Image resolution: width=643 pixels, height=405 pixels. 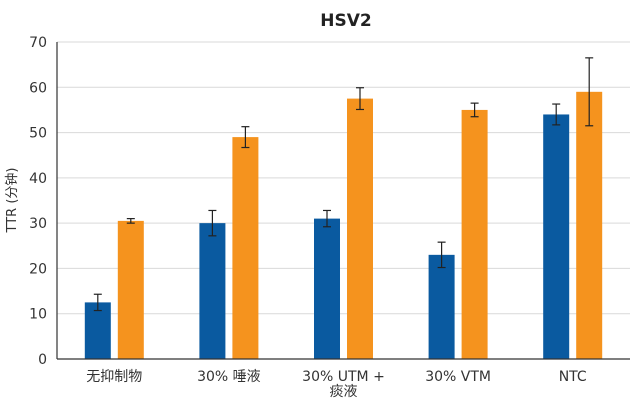 I want to click on y-tick-labels: 0 10 20 30 40 50 60 70, so click(x=38, y=201).